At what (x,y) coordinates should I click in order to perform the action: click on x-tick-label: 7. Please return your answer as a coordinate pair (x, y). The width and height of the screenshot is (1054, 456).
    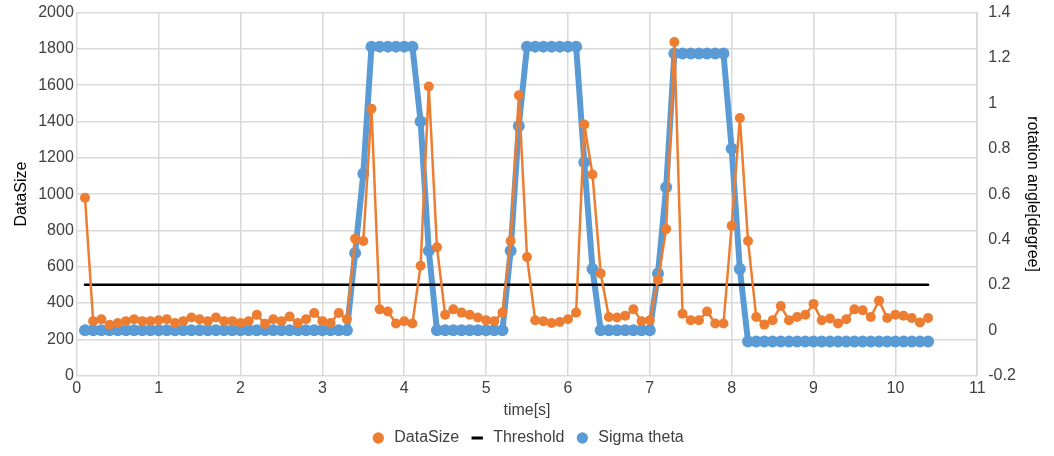
    Looking at the image, I should click on (650, 387).